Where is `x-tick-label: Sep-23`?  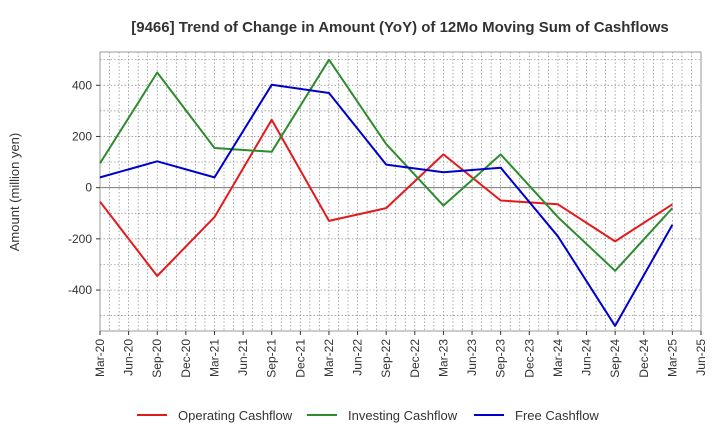
x-tick-label: Sep-23 is located at coordinates (501, 358).